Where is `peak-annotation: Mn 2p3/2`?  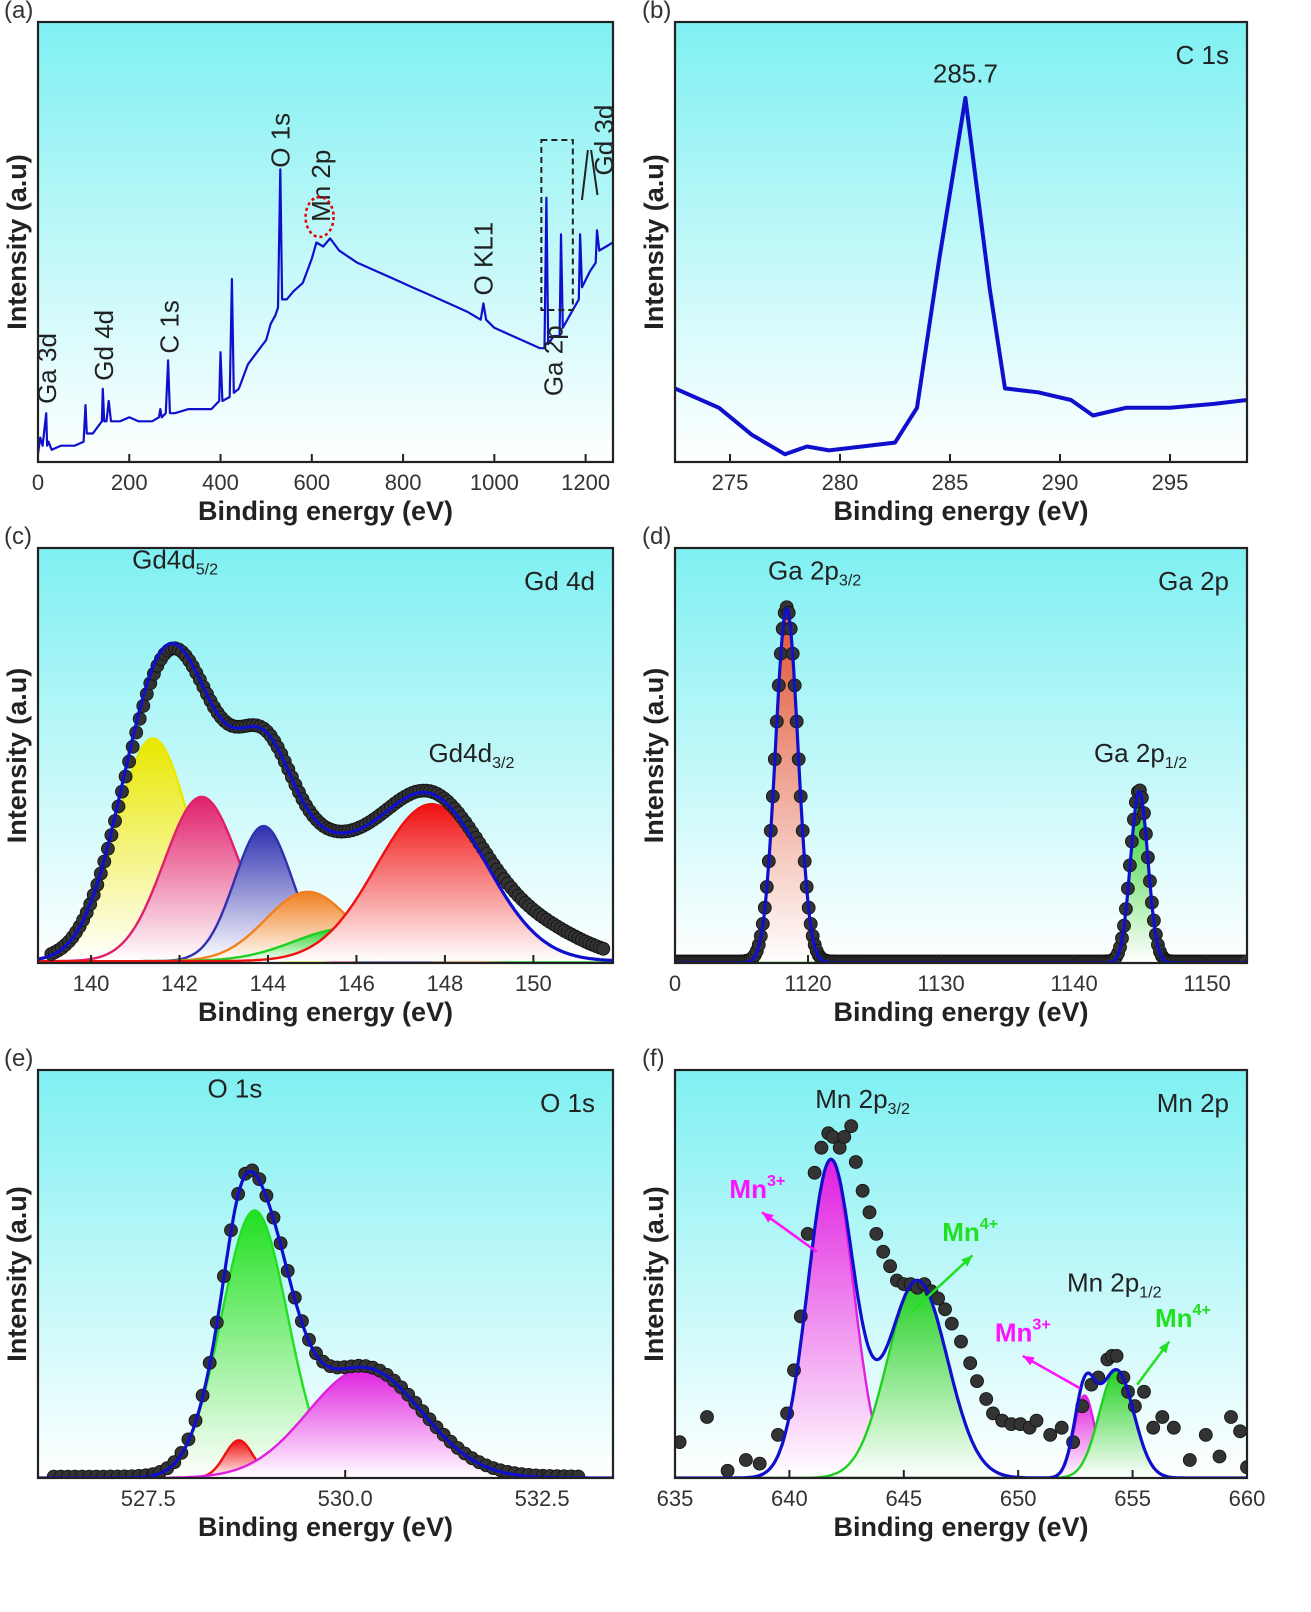
peak-annotation: Mn 2p3/2 is located at coordinates (862, 1101).